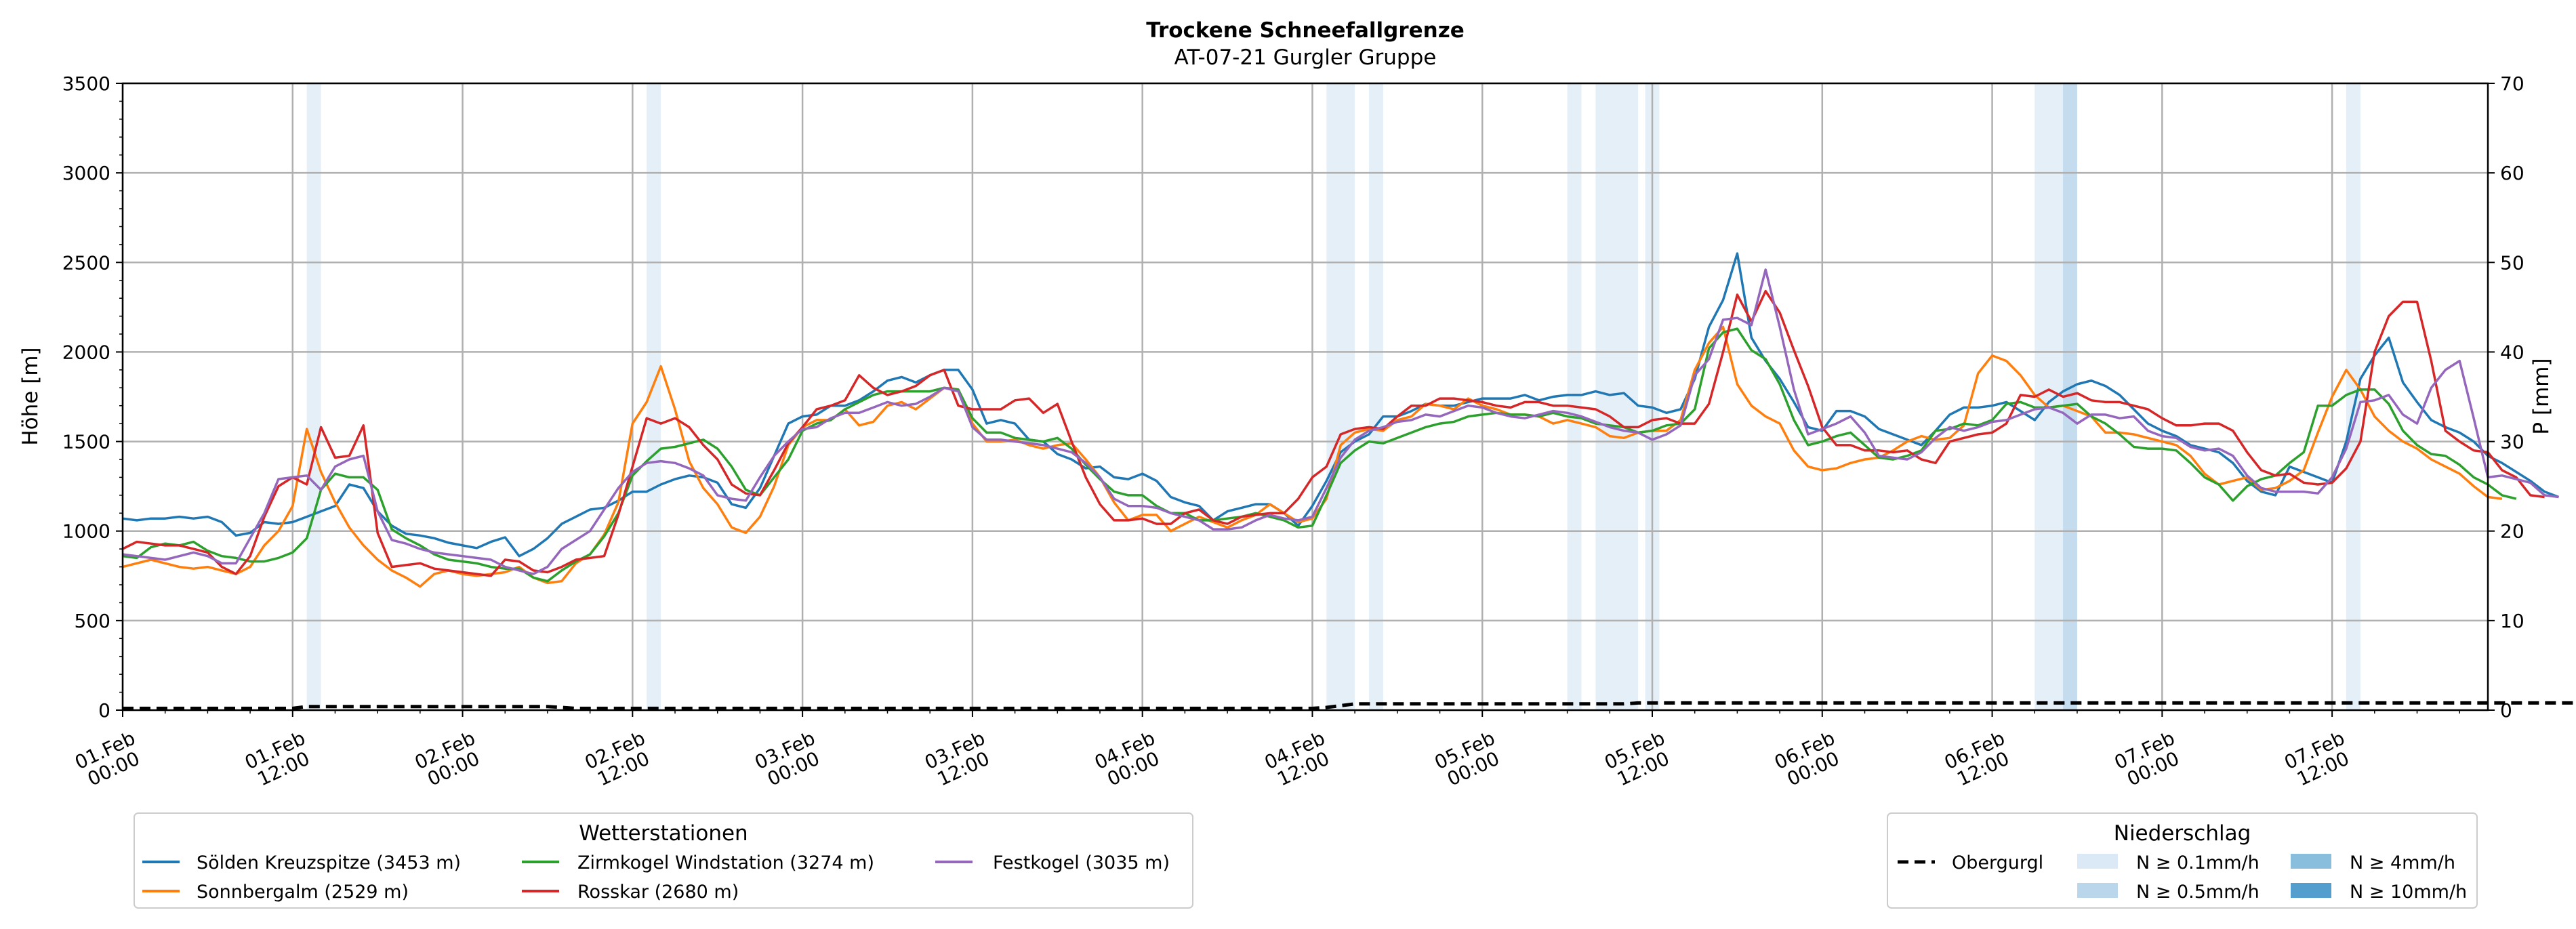 Image resolution: width=2576 pixels, height=929 pixels. Describe the element at coordinates (2506, 710) in the screenshot. I see `y2-tick-label-0: 0` at that location.